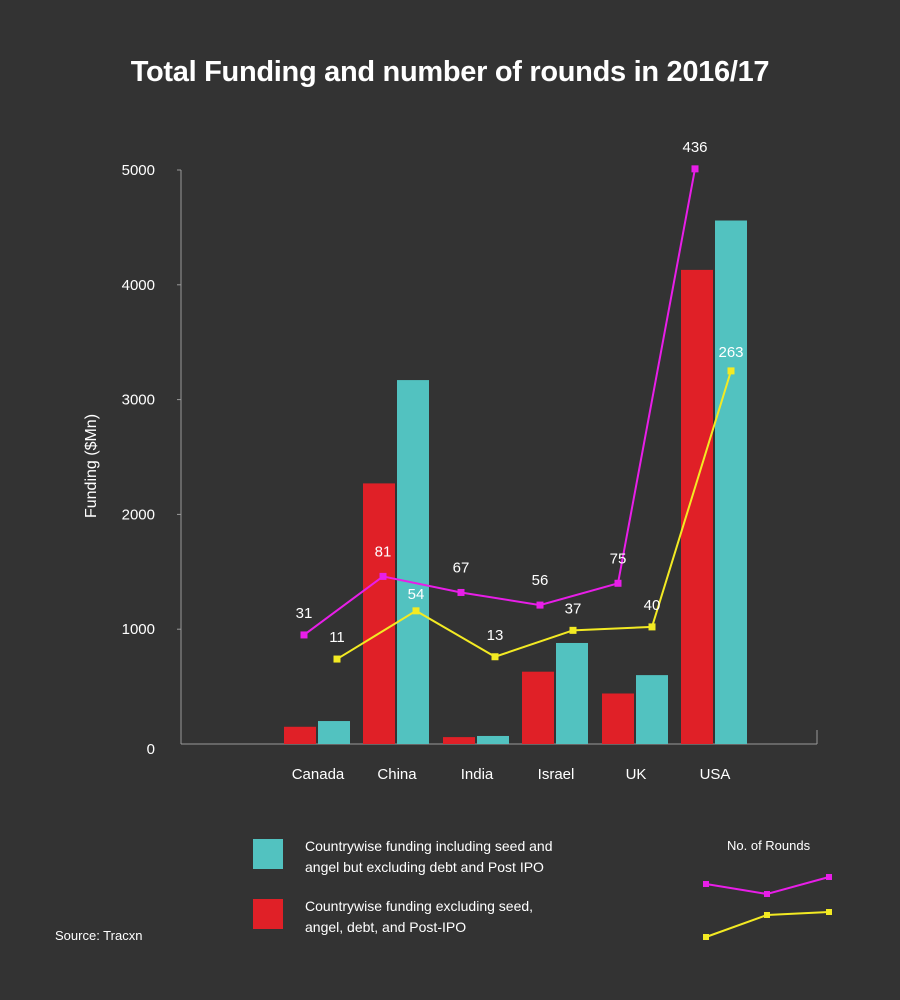 This screenshot has width=900, height=1000. What do you see at coordinates (99, 935) in the screenshot?
I see `source-note: Source: Tracxn` at bounding box center [99, 935].